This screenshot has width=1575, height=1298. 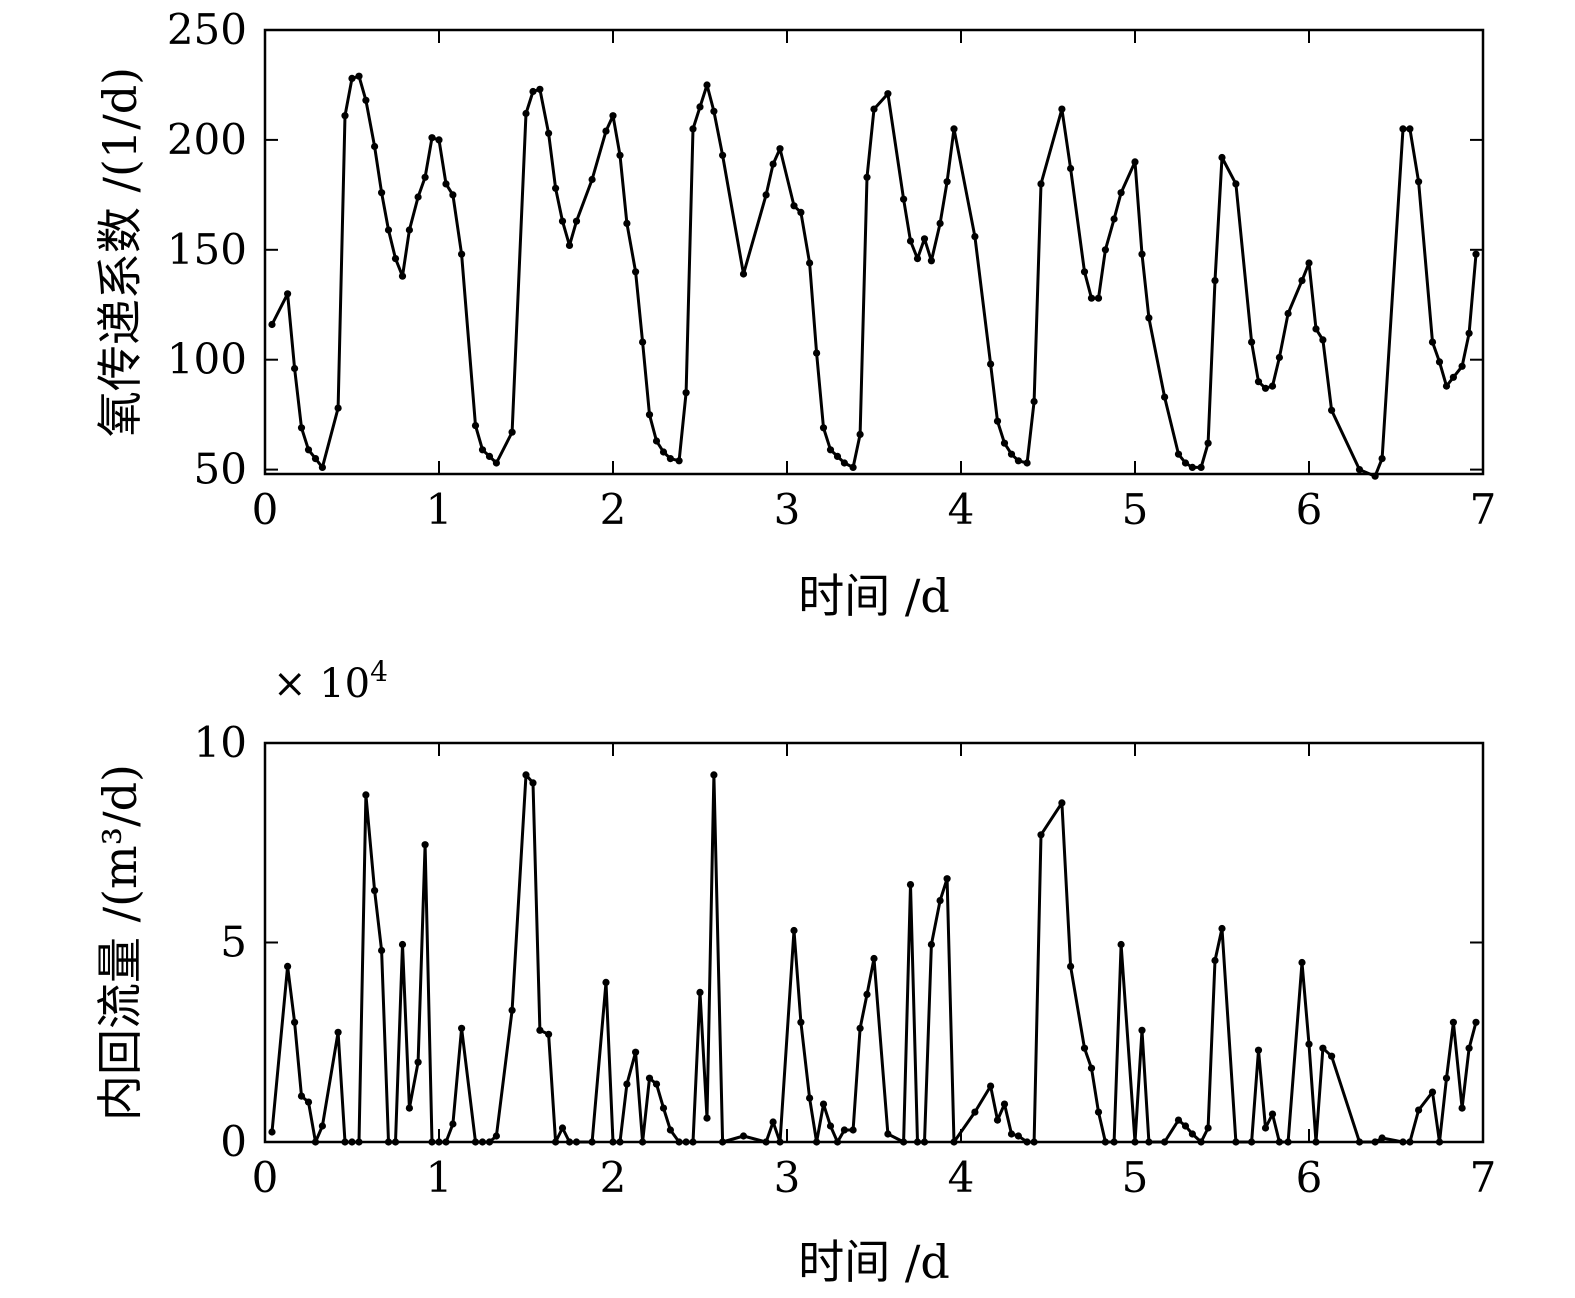 I want to click on y-axis-label: 内回流量 /(m³/d), so click(x=120, y=942).